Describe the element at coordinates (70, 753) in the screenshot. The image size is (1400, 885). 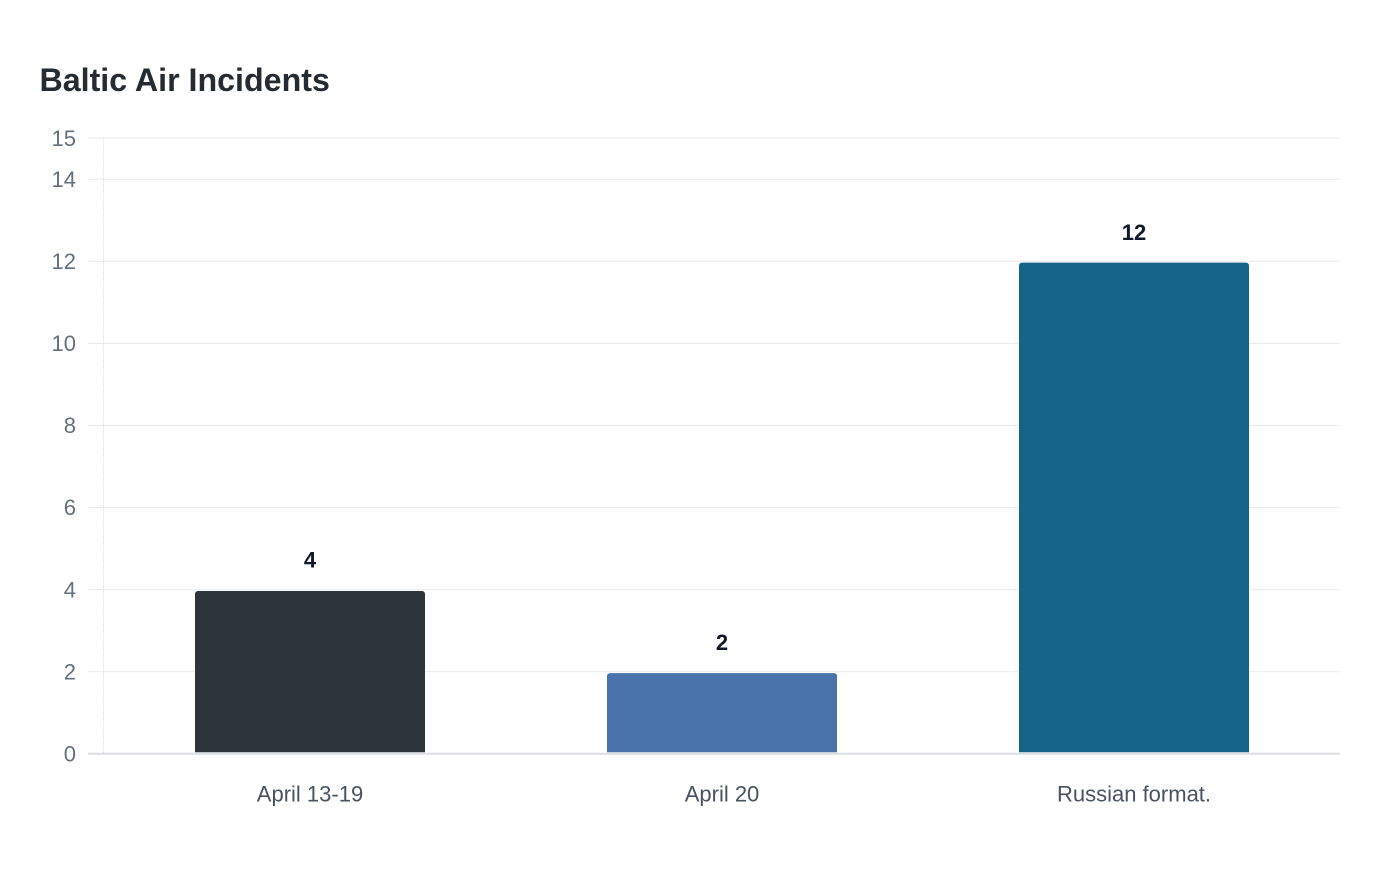
I see `svg-text: 0` at that location.